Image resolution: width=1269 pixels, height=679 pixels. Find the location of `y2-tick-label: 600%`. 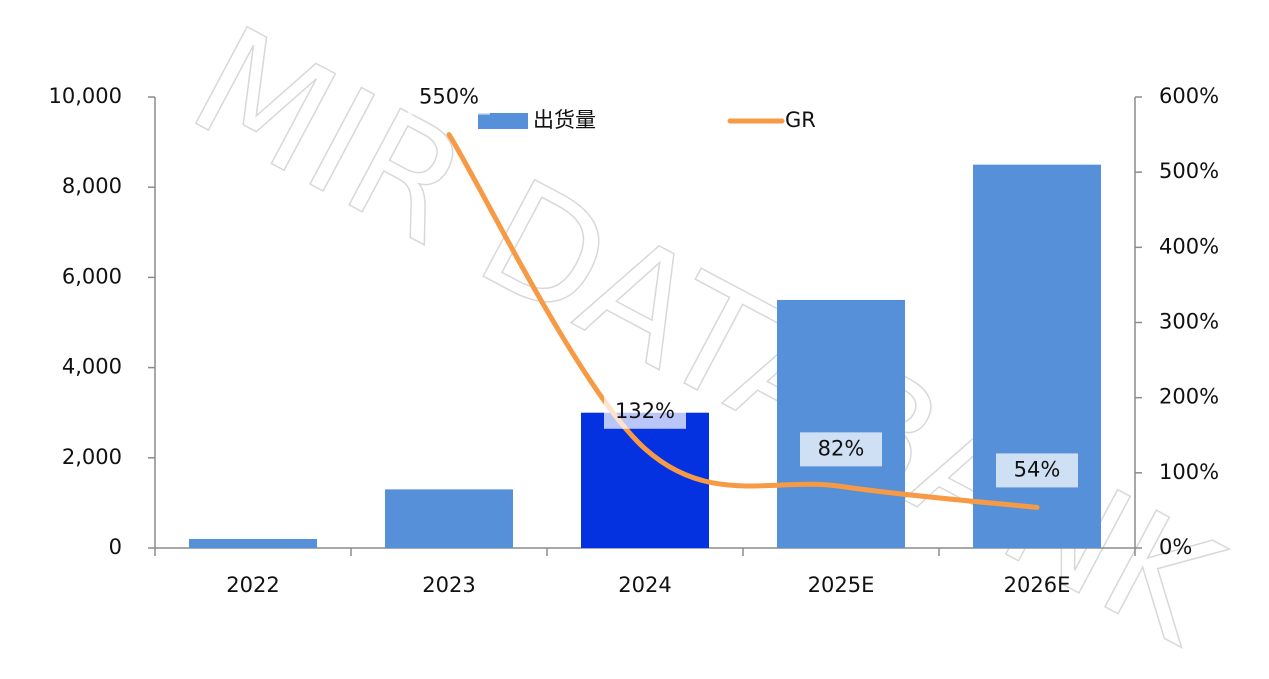

y2-tick-label: 600% is located at coordinates (1189, 96).